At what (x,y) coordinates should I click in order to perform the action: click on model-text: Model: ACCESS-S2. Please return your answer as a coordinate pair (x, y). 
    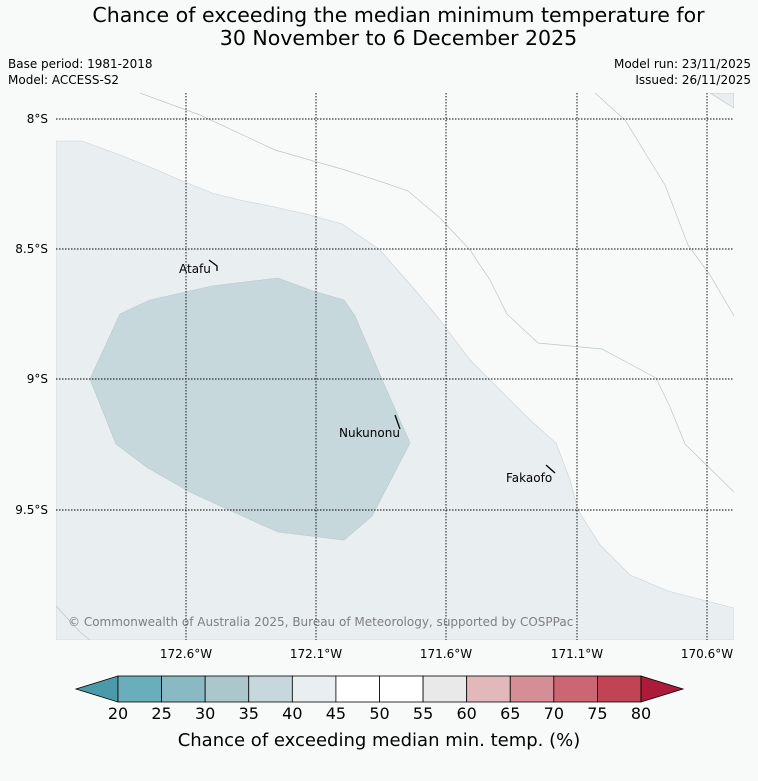
    Looking at the image, I should click on (64, 80).